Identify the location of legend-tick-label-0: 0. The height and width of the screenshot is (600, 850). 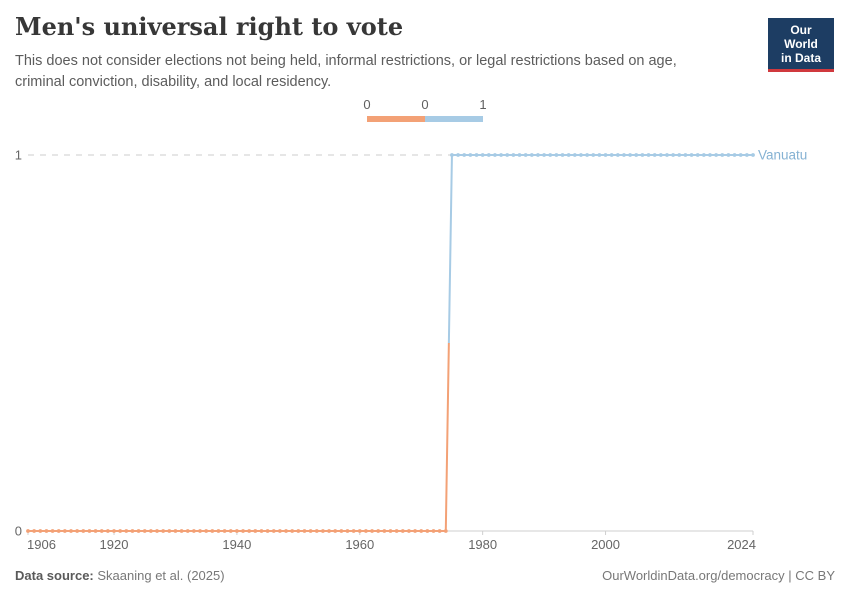
(367, 104).